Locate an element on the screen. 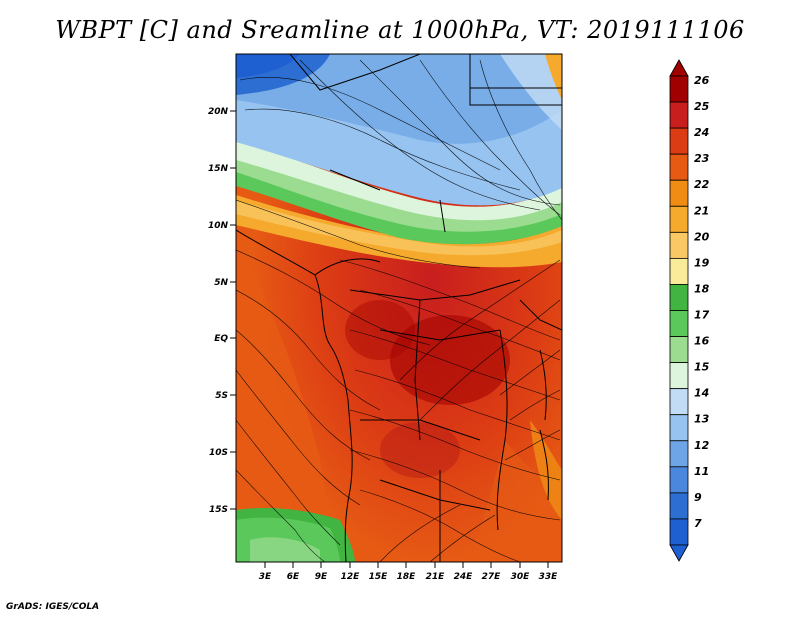 The height and width of the screenshot is (618, 800). lat-label: 10S is located at coordinates (218, 453).